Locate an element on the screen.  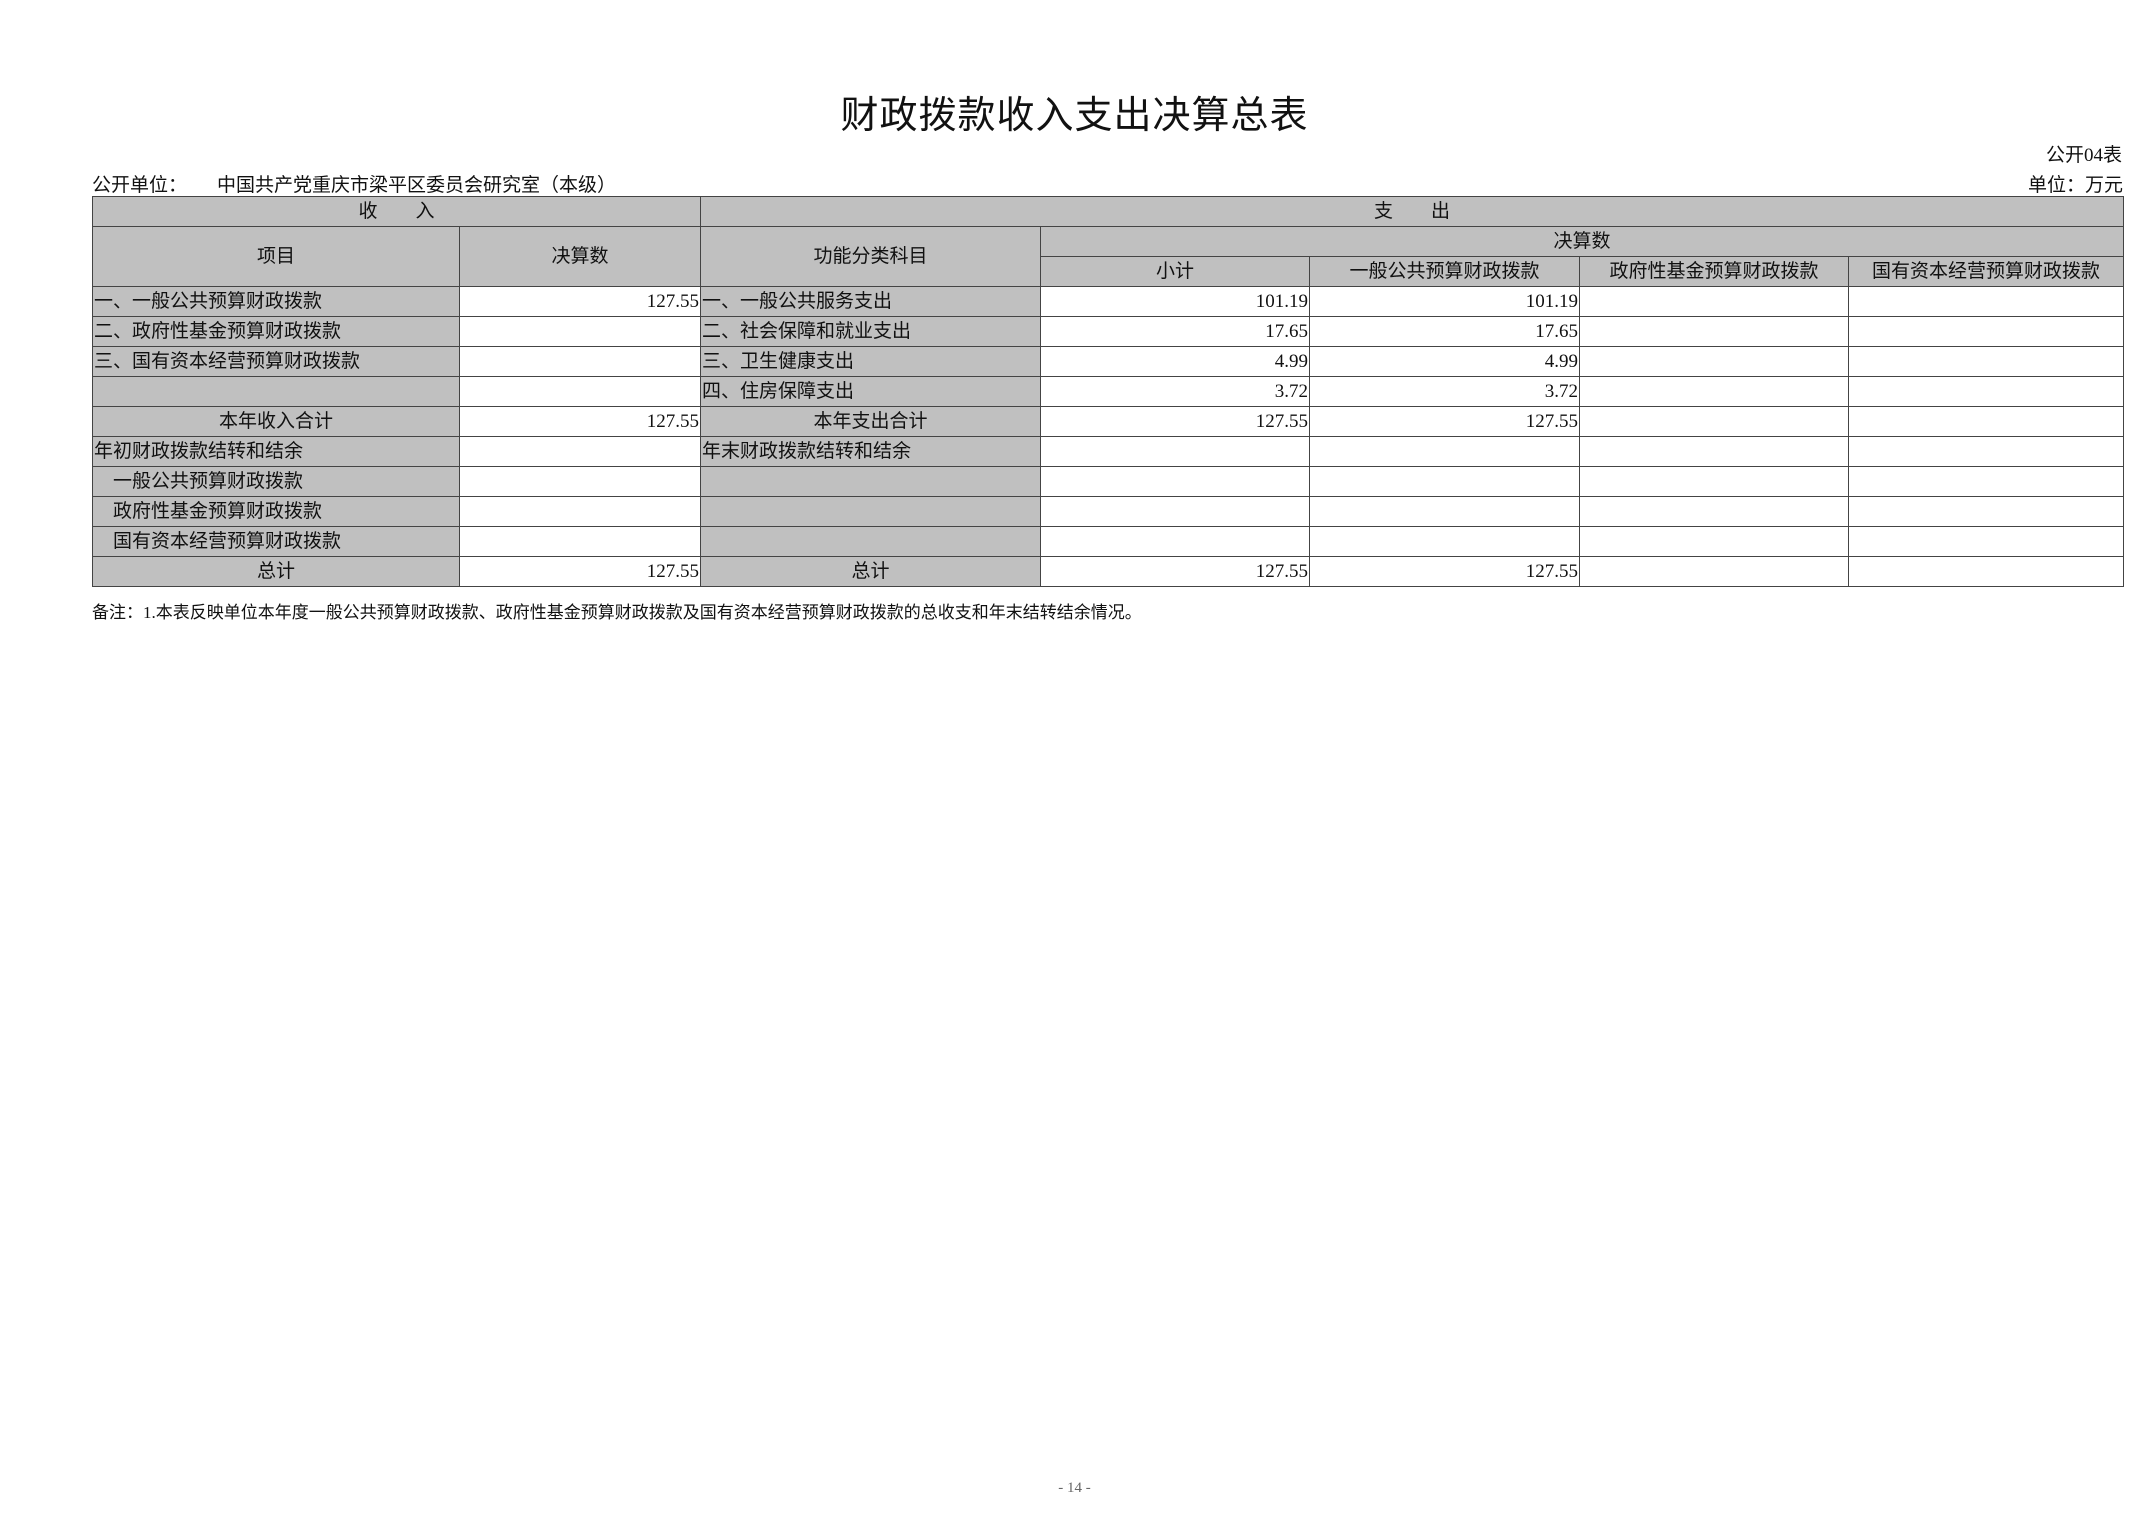
expense-item-cell: 三、卫生健康支出 is located at coordinates (871, 361).